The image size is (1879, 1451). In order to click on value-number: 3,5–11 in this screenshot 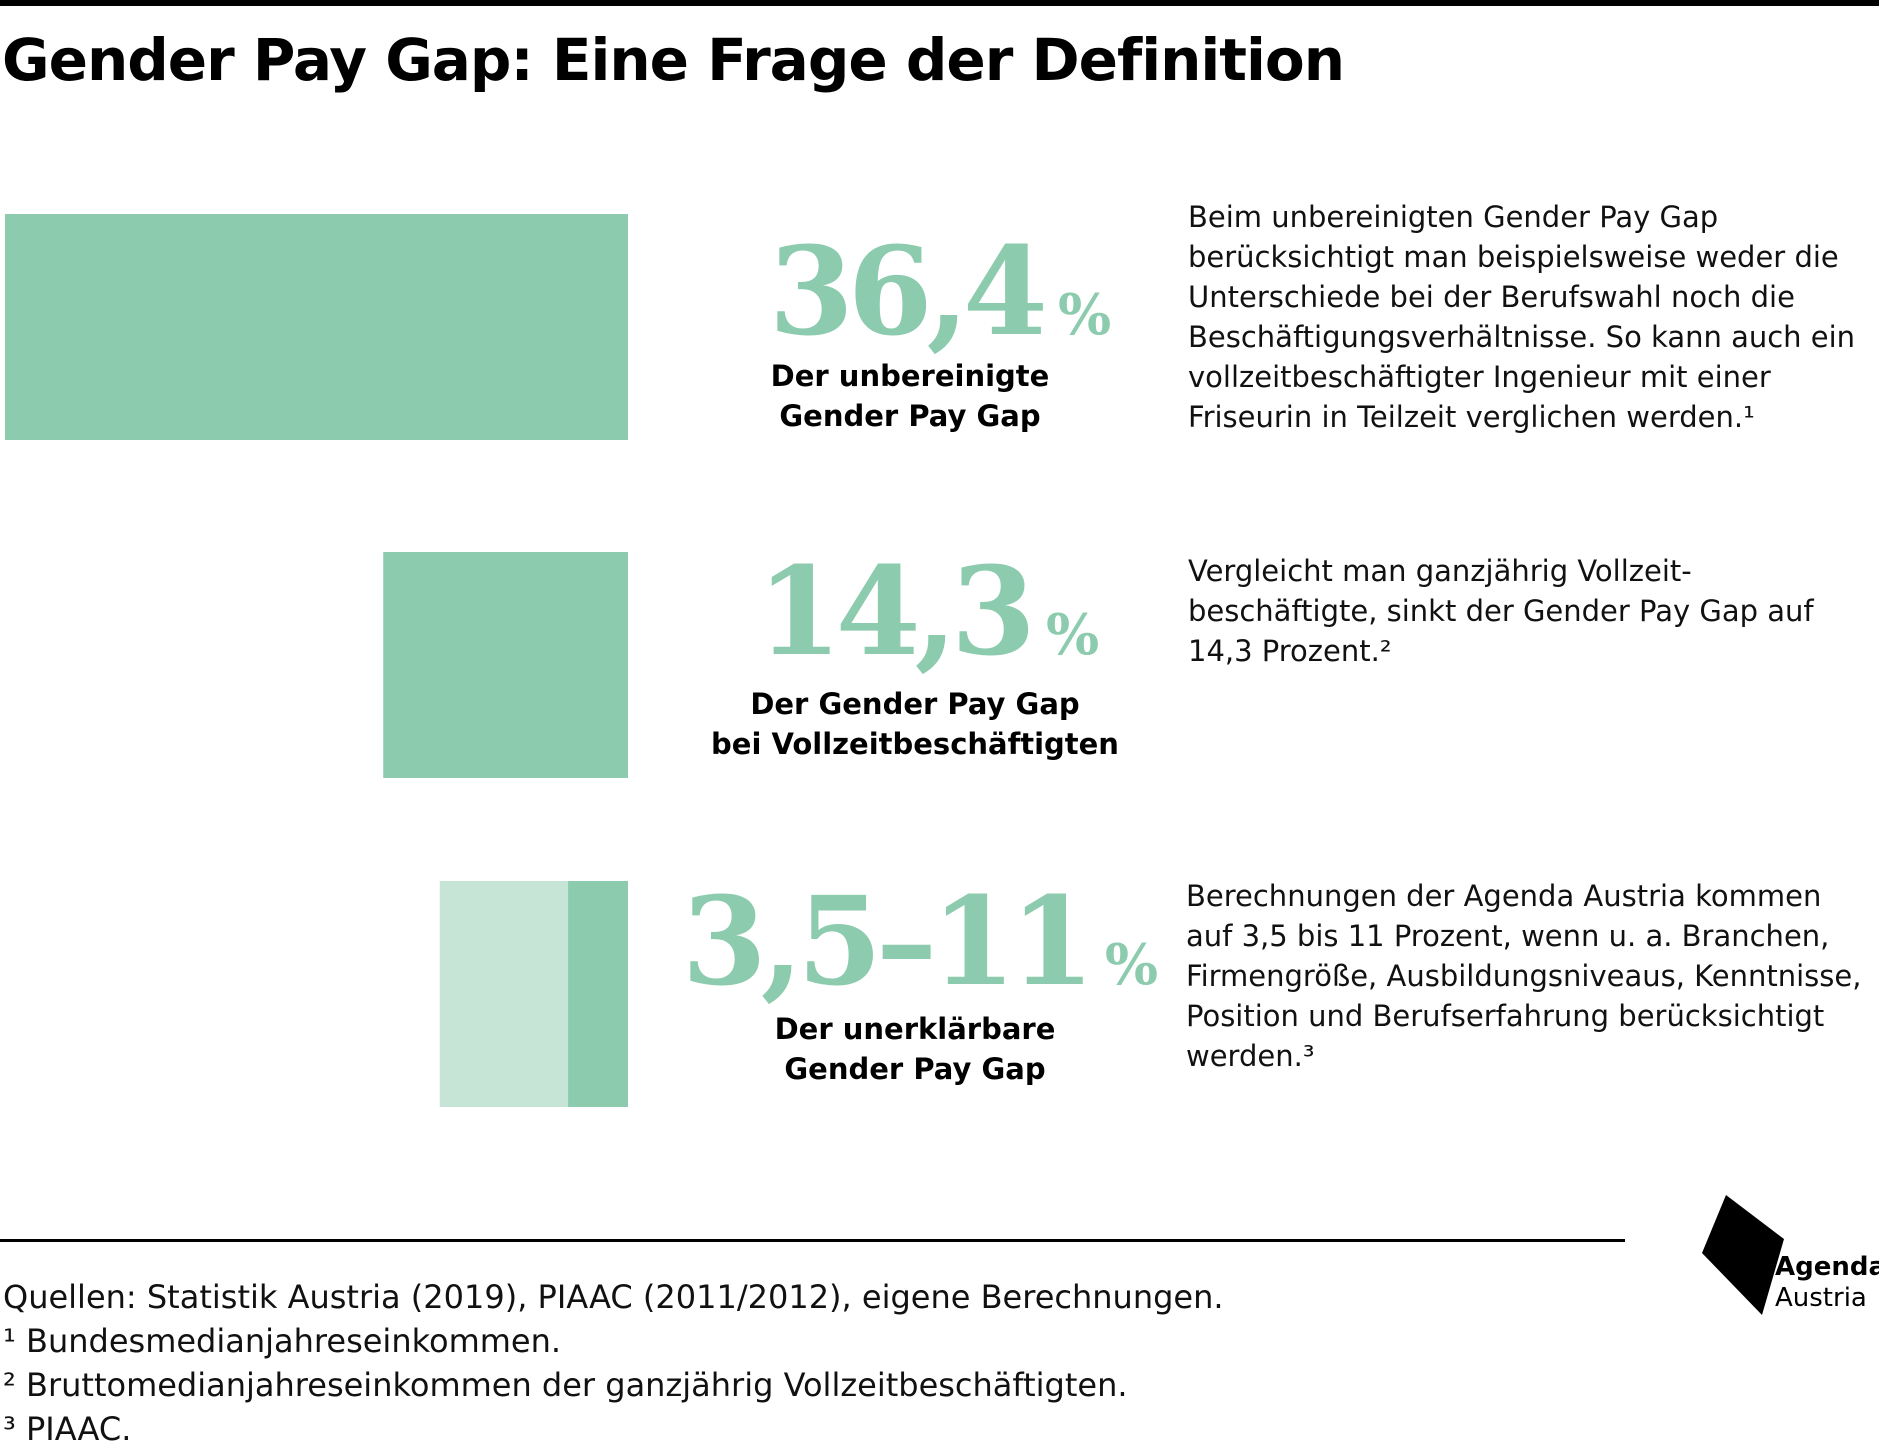, I will do `click(888, 941)`.